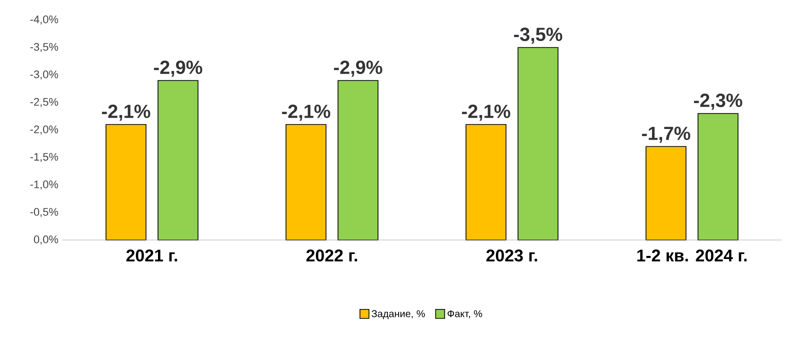  Describe the element at coordinates (44, 20) in the screenshot. I see `y-tick-label: -4,0%` at that location.